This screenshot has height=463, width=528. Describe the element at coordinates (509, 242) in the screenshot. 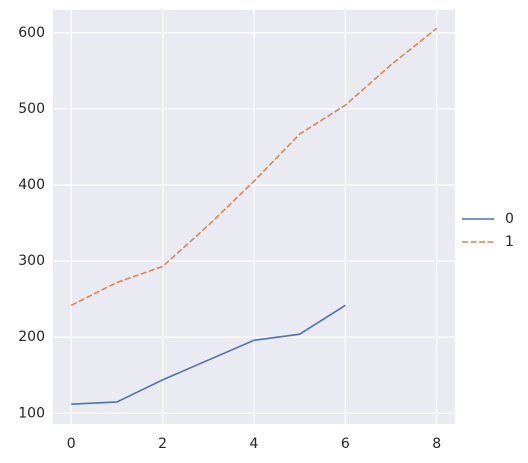

I see `legend-label: 1` at that location.